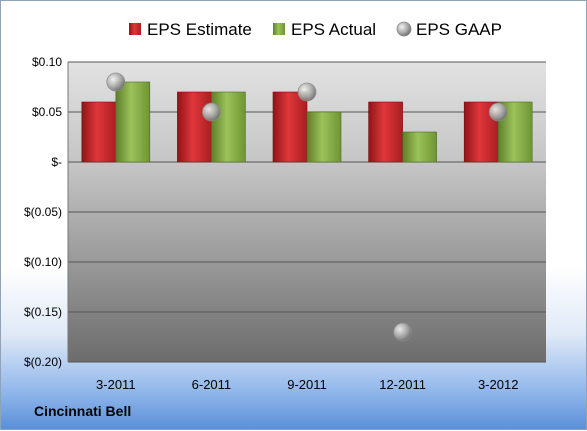 The height and width of the screenshot is (431, 587). Describe the element at coordinates (307, 384) in the screenshot. I see `x-tick-label: 9-2011` at that location.